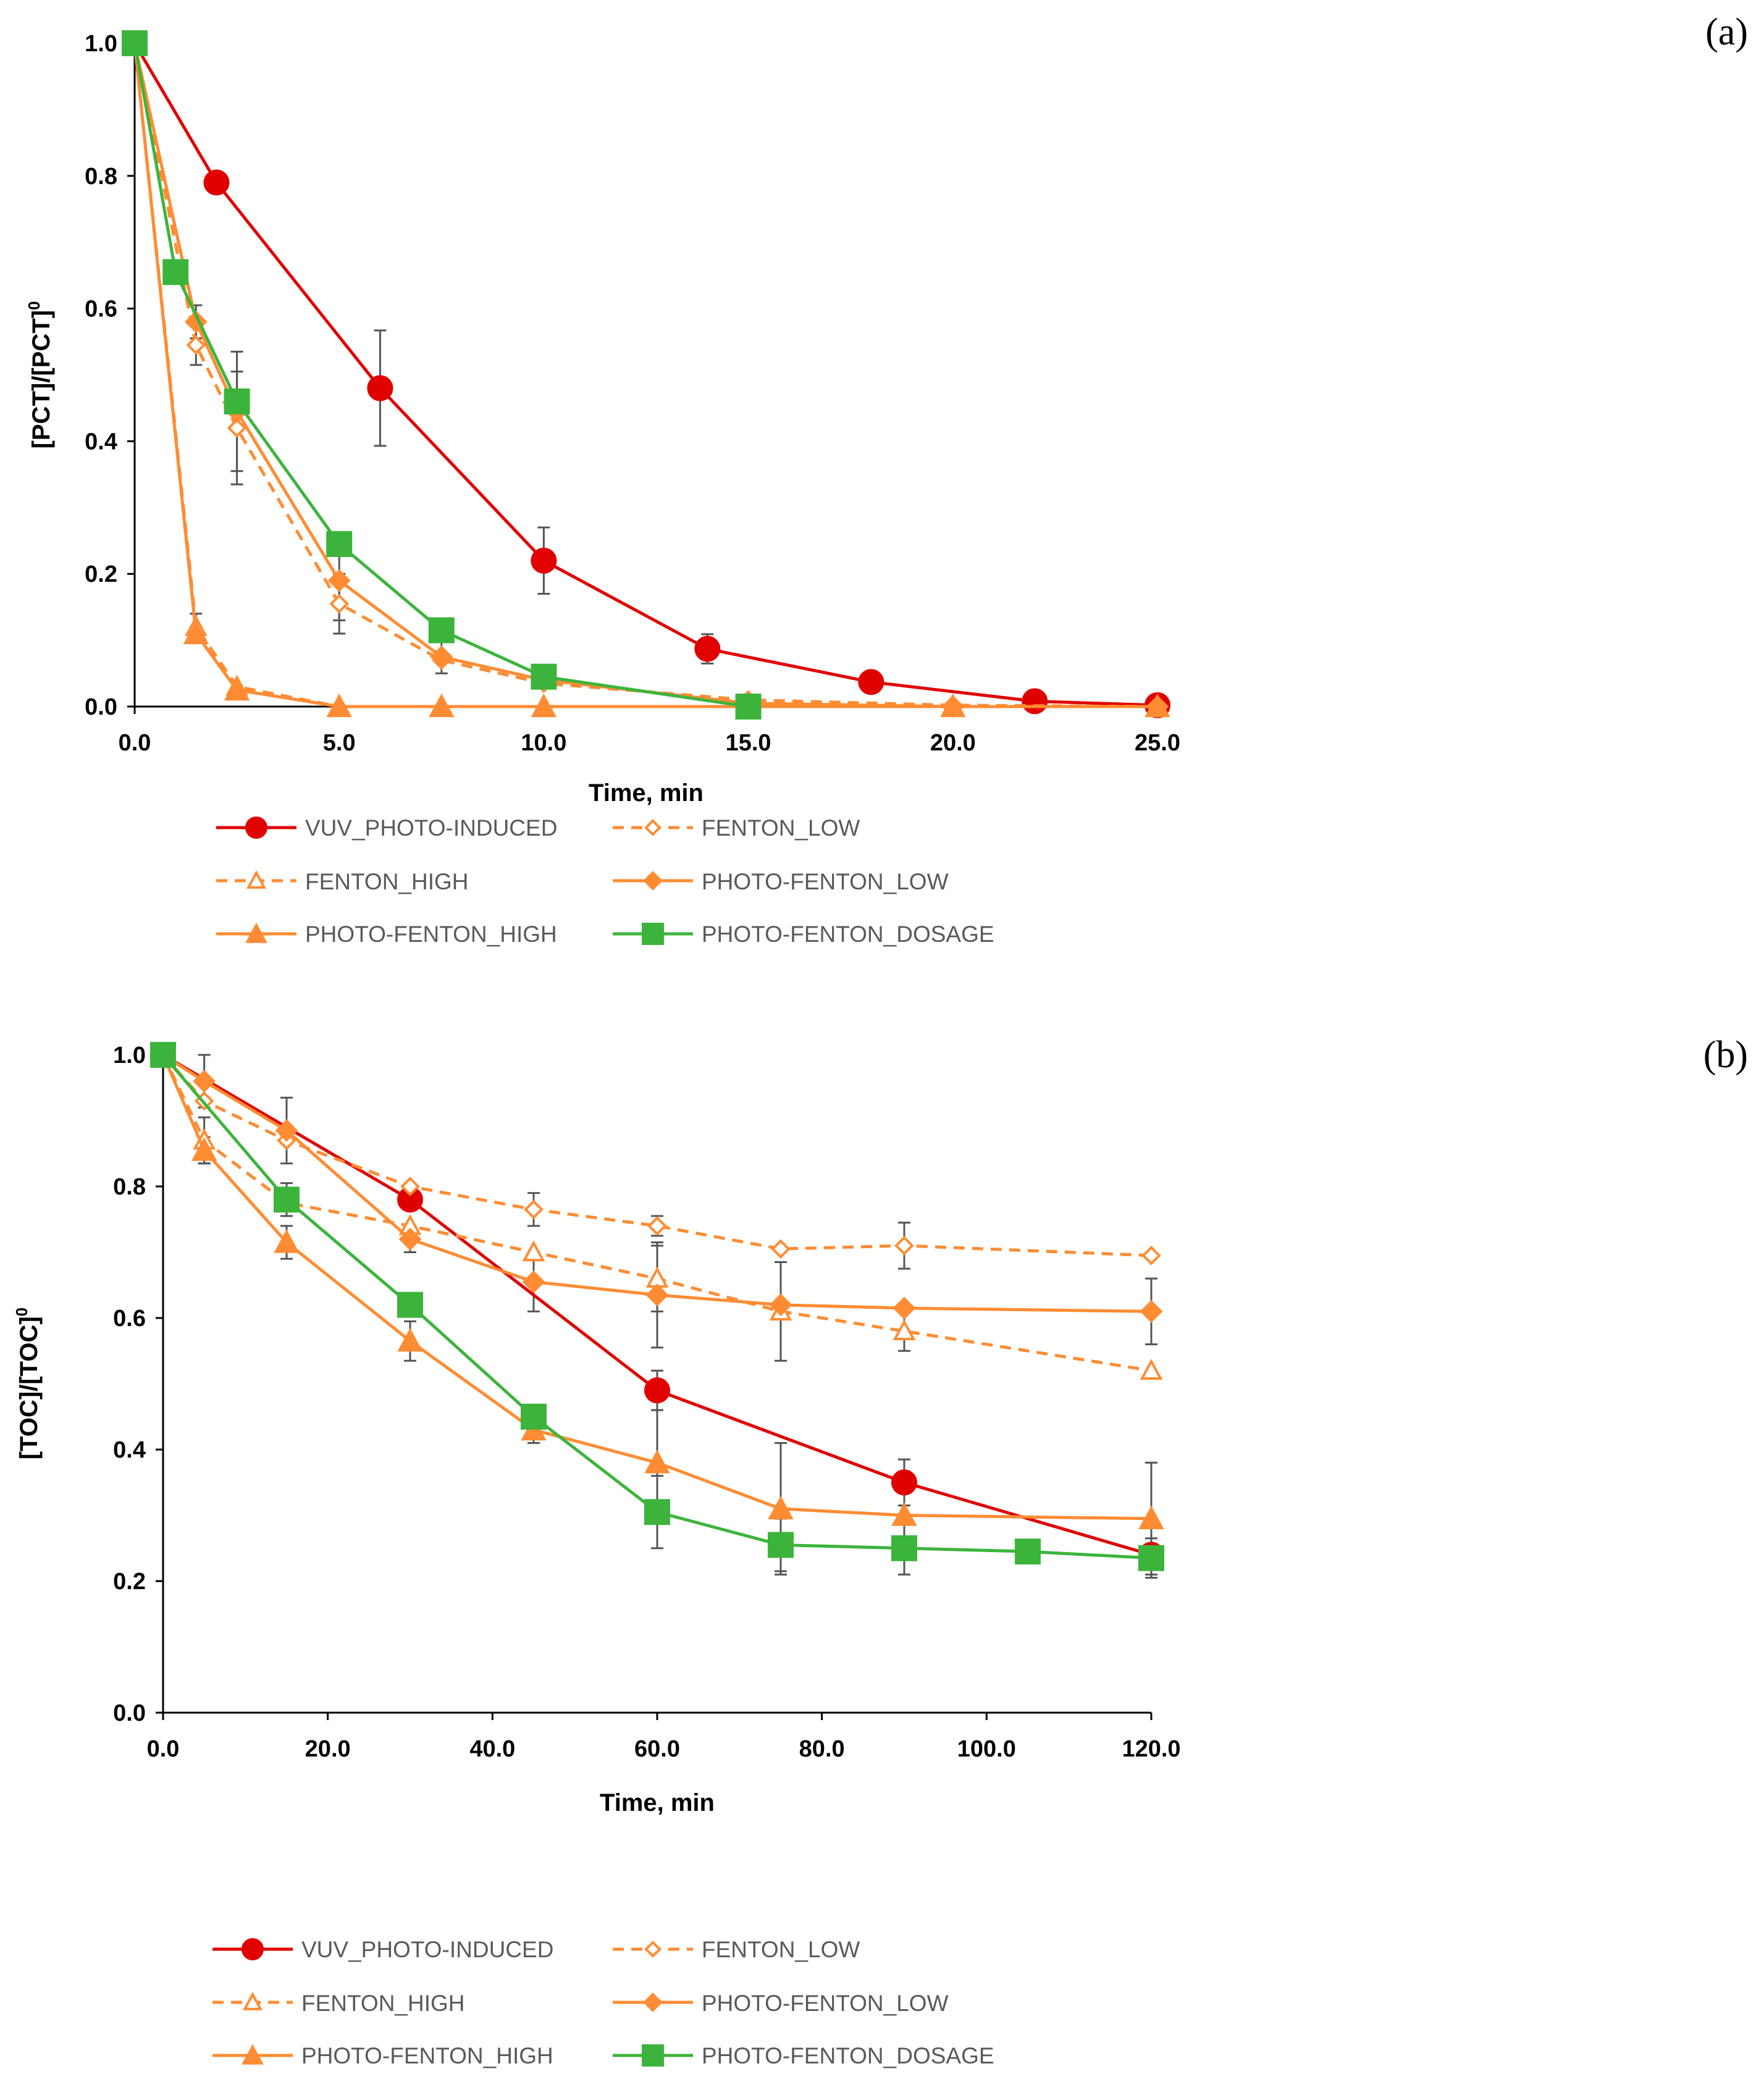  What do you see at coordinates (653, 934) in the screenshot?
I see `legend-a-swatch-photo-fenton-dosage` at bounding box center [653, 934].